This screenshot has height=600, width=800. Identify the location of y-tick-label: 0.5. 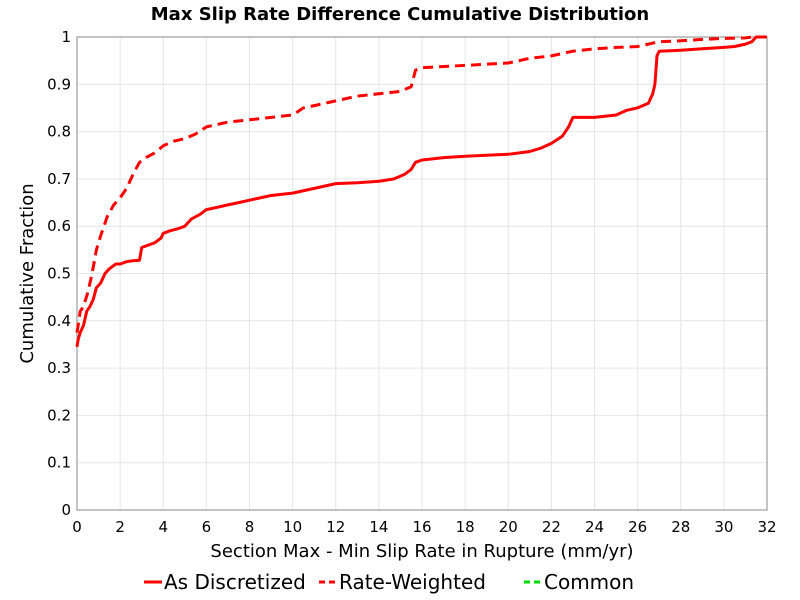
(59, 274).